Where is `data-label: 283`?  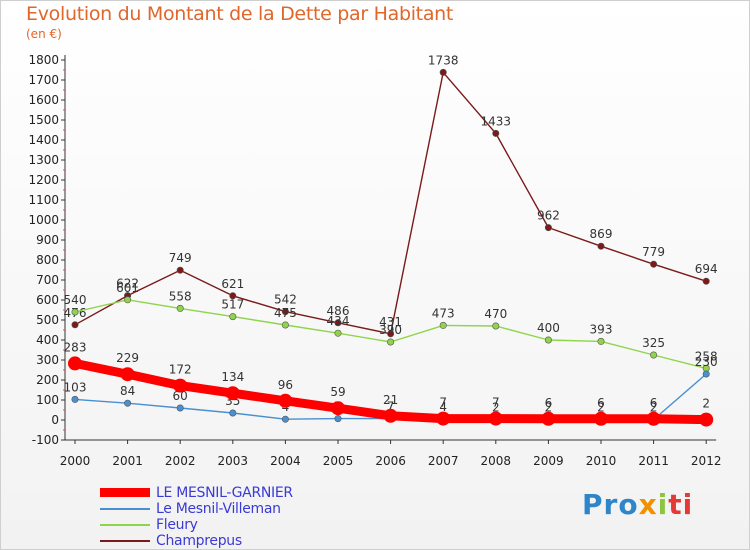
data-label: 283 is located at coordinates (75, 347).